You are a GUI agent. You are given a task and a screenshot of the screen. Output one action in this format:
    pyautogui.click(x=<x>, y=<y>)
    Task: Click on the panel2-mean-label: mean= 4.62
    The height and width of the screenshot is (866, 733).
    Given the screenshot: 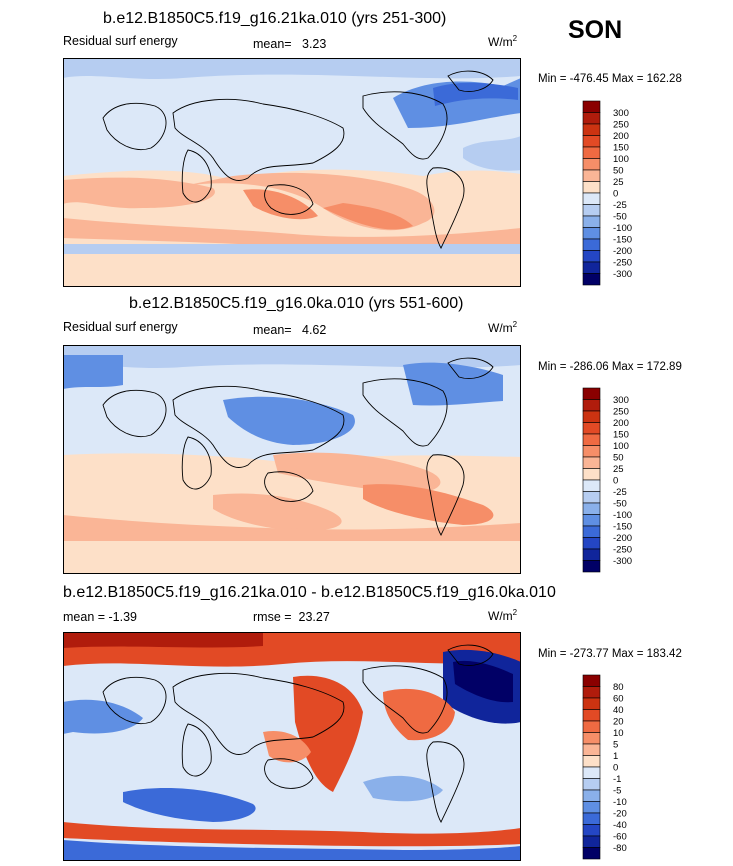 What is the action you would take?
    pyautogui.click(x=289, y=330)
    